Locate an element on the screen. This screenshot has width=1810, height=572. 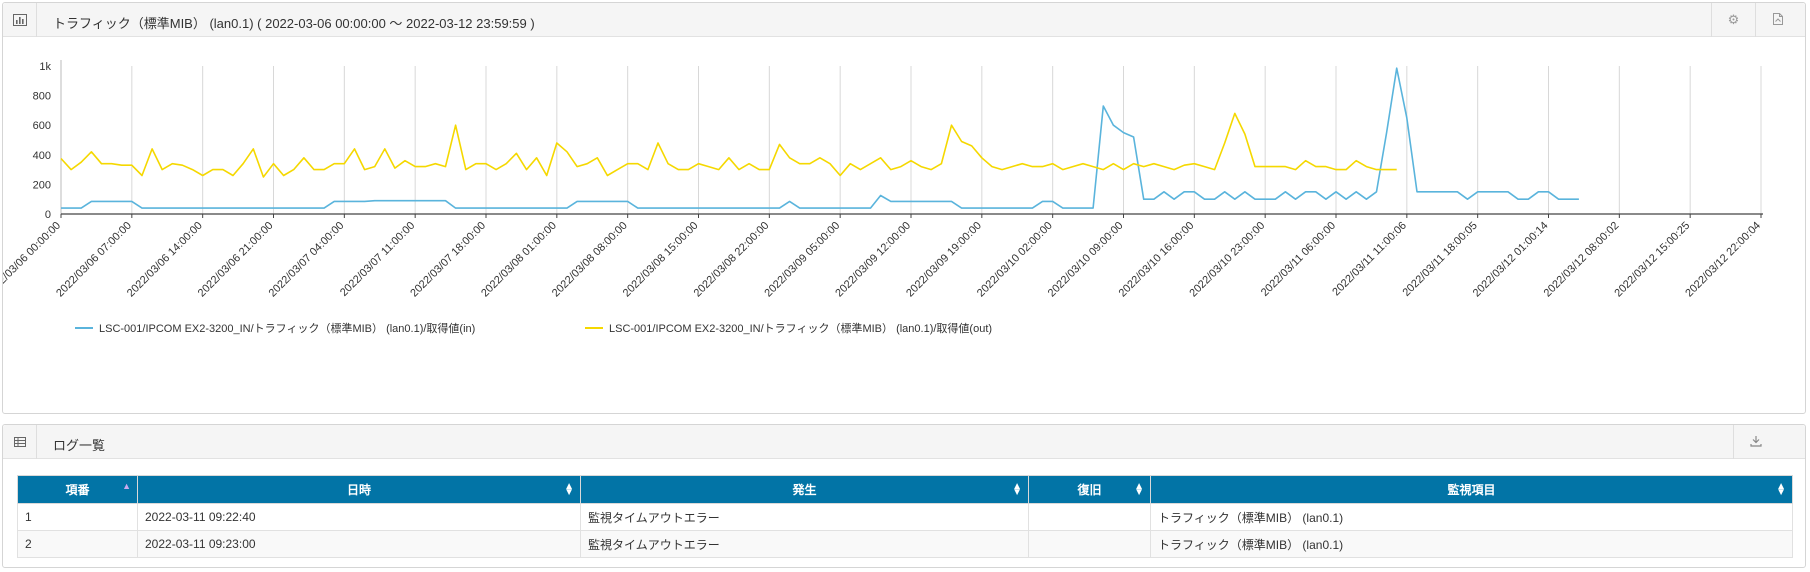
y-tick-label: 600 is located at coordinates (42, 126).